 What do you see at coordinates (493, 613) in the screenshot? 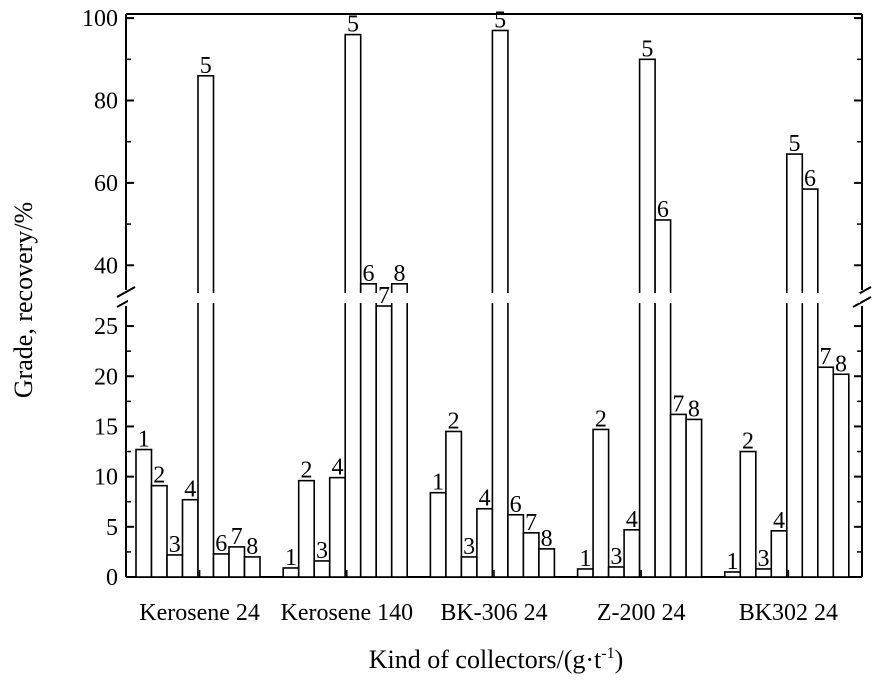
I see `x-tick-label: BK-306 24` at bounding box center [493, 613].